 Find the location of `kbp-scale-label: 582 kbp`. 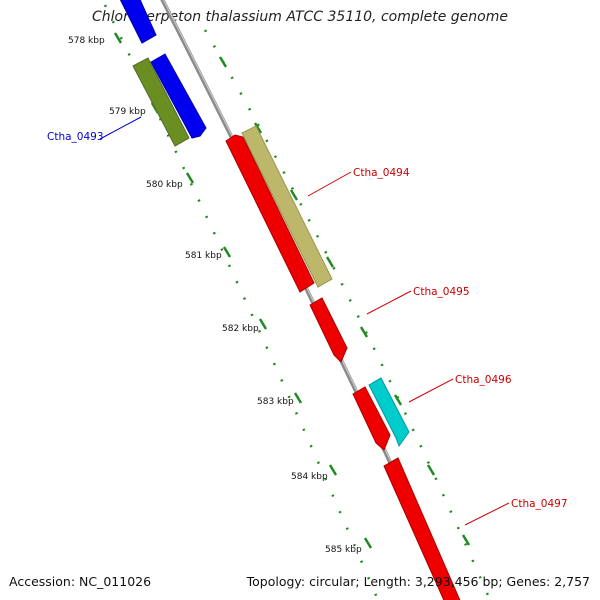

kbp-scale-label: 582 kbp is located at coordinates (240, 329).